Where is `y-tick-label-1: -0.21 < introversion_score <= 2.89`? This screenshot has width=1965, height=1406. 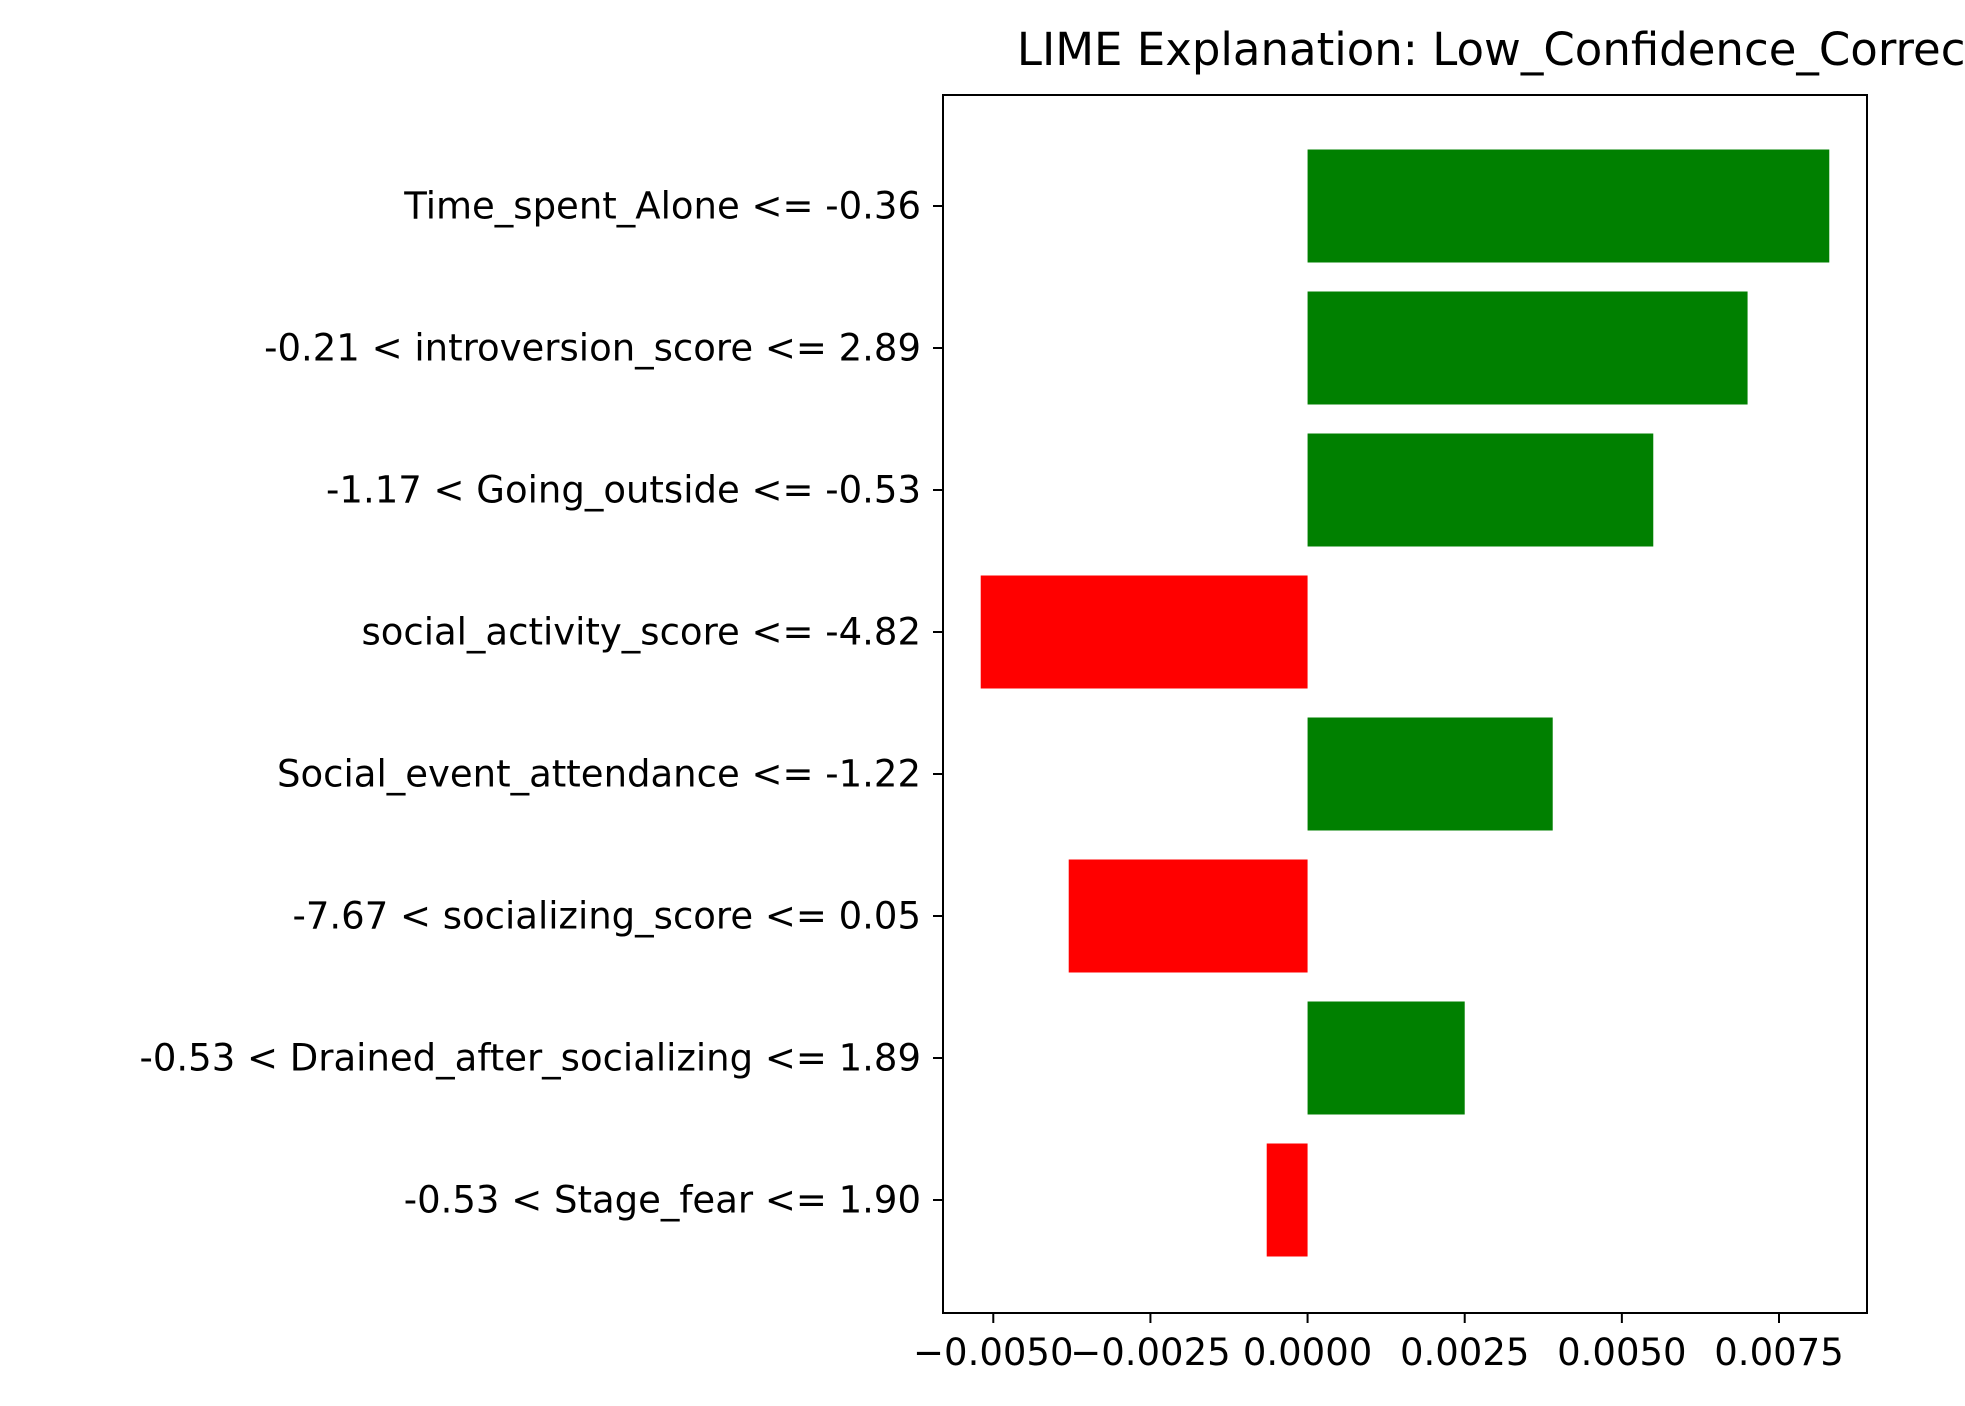 y-tick-label-1: -0.21 < introversion_score <= 2.89 is located at coordinates (592, 348).